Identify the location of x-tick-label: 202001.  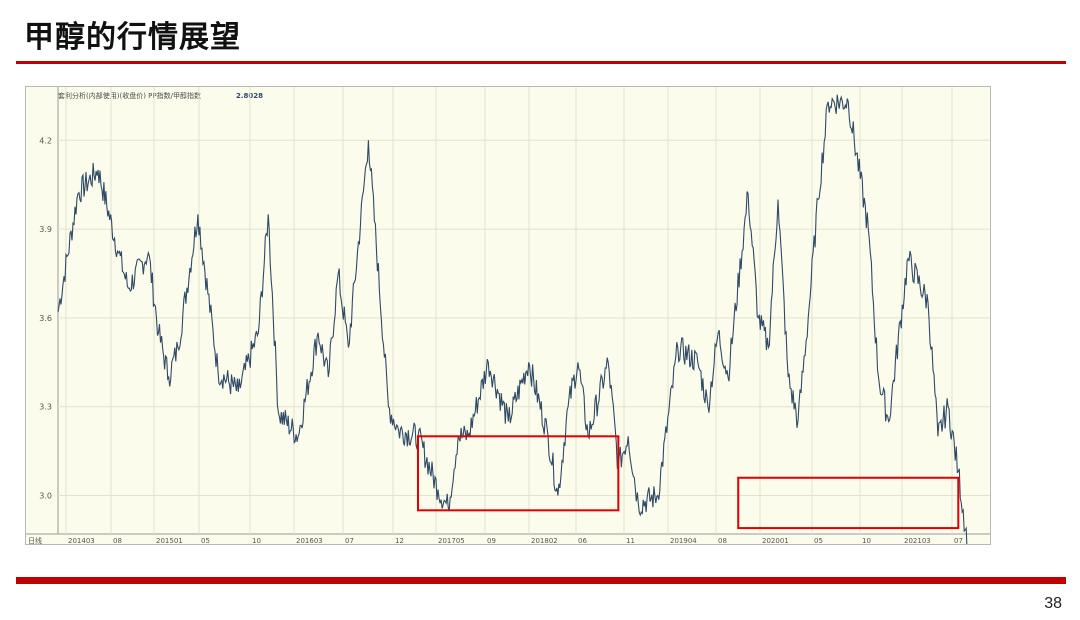
(775, 540).